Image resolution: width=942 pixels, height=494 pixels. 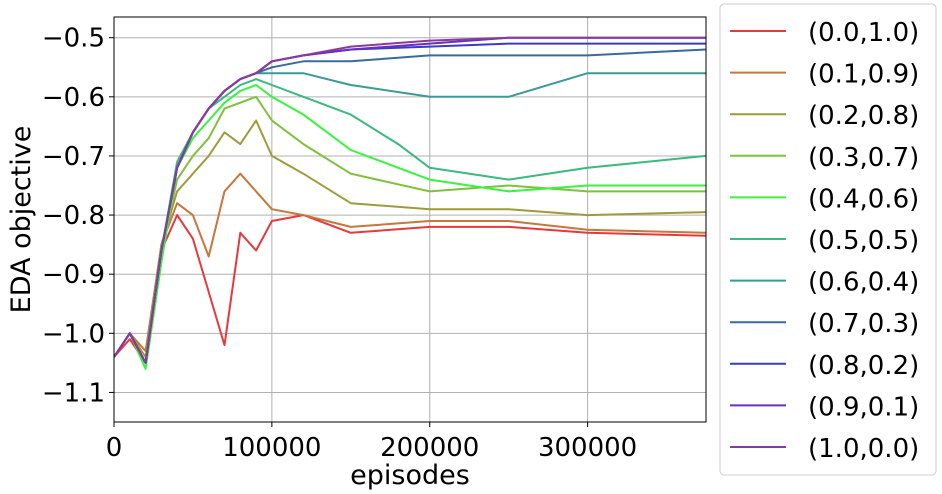 What do you see at coordinates (429, 448) in the screenshot?
I see `x-tick-label: 200000` at bounding box center [429, 448].